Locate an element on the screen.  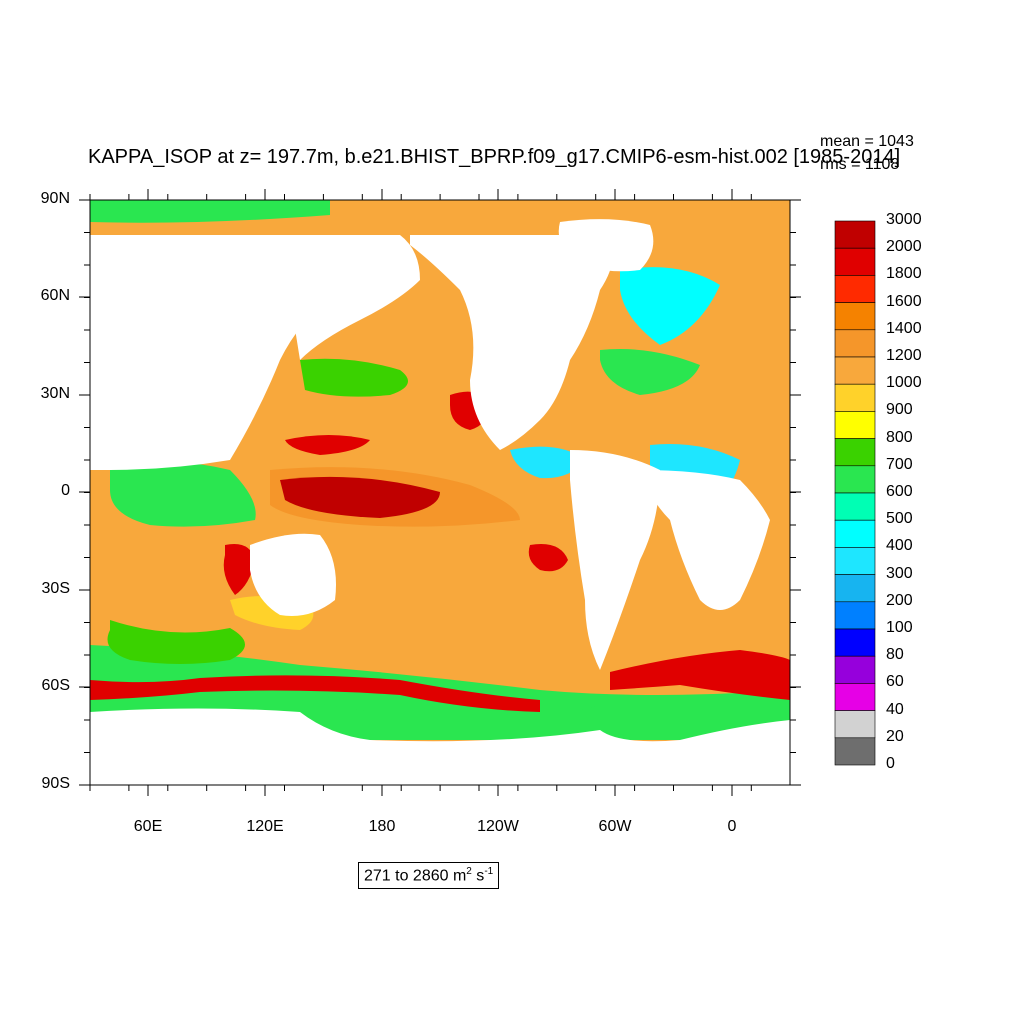
land-africa-south is located at coordinates (705, 540).